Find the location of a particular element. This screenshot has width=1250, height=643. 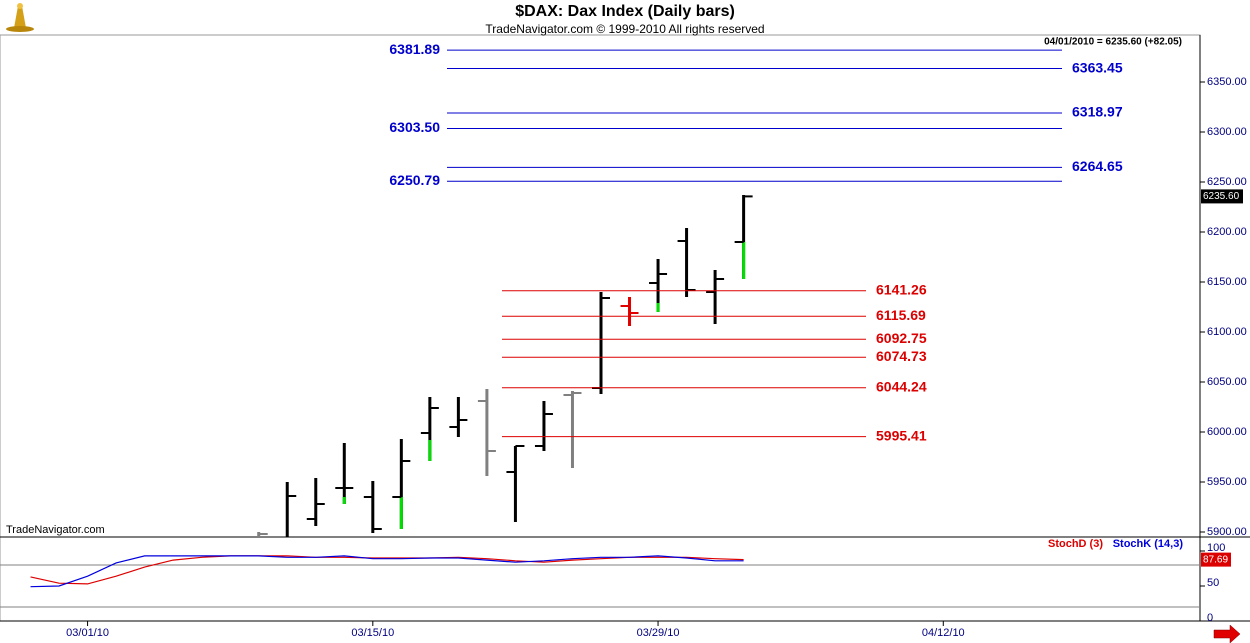

y-tick-label: 6300.00 is located at coordinates (1227, 132).